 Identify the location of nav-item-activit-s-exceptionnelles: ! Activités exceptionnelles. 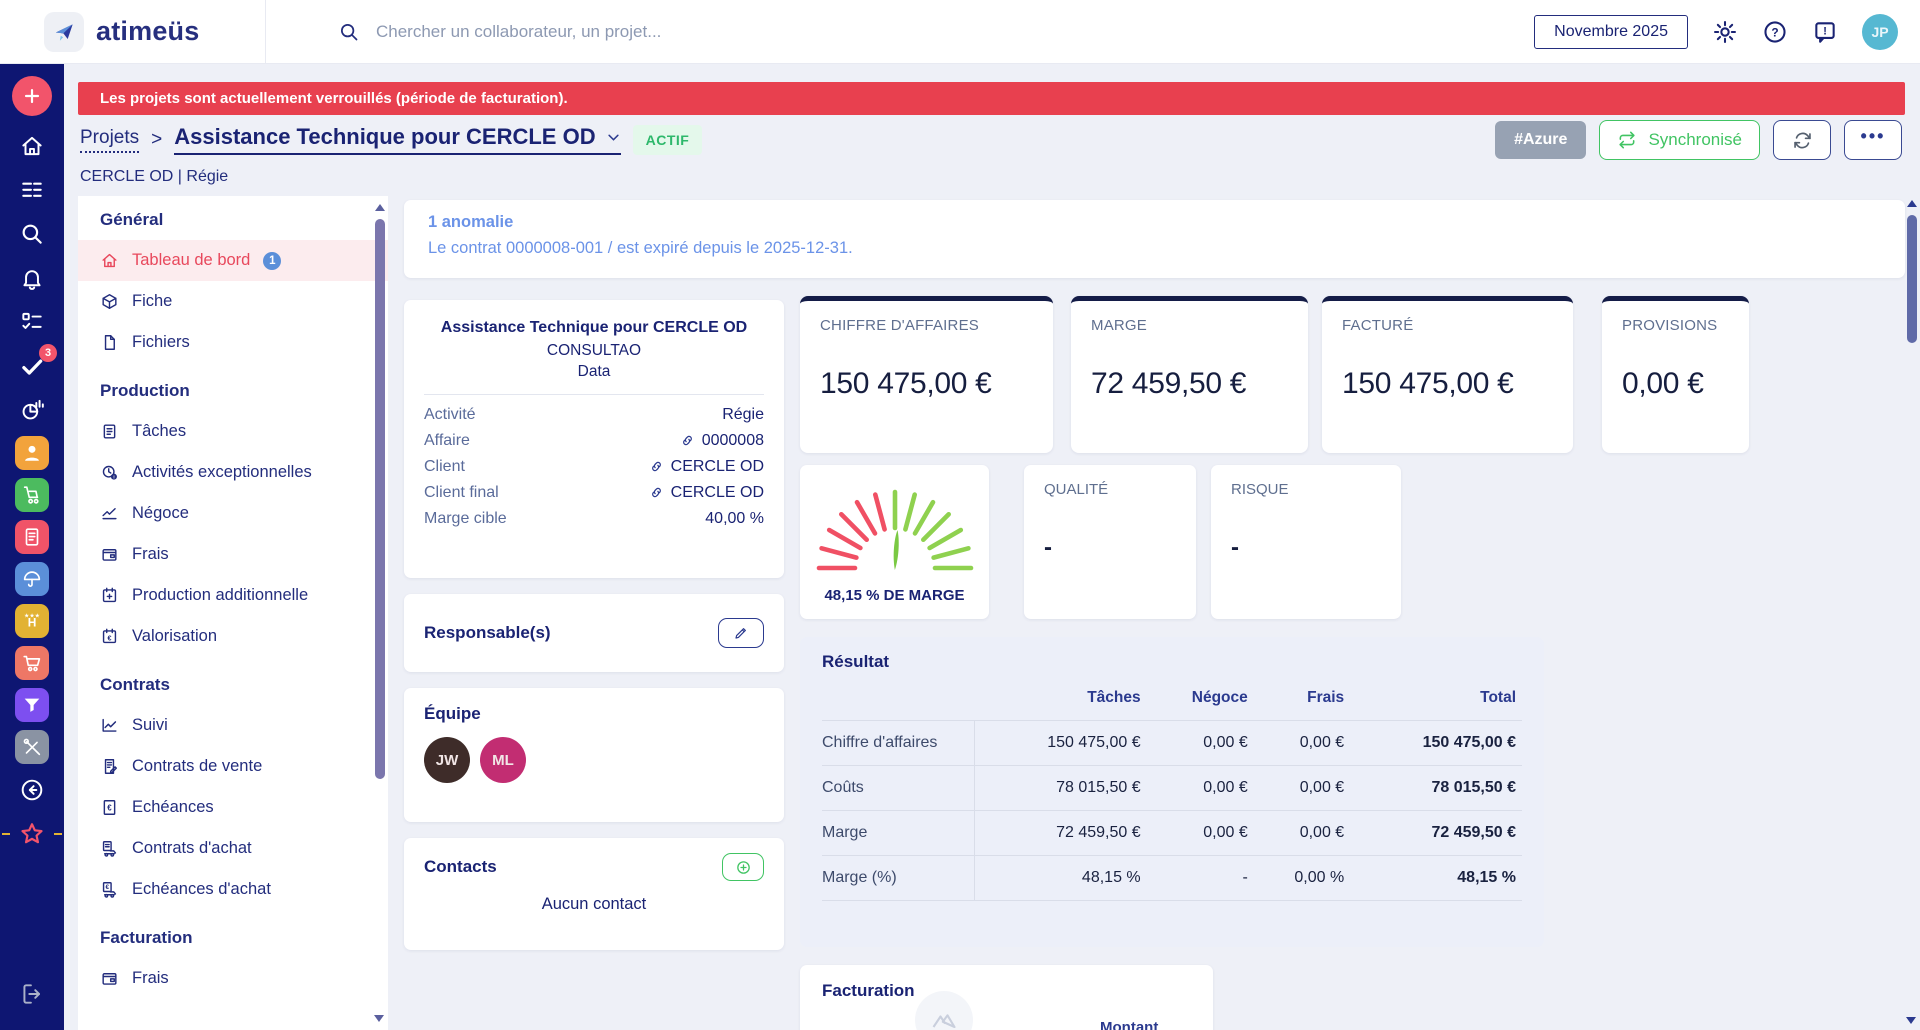
(233, 472).